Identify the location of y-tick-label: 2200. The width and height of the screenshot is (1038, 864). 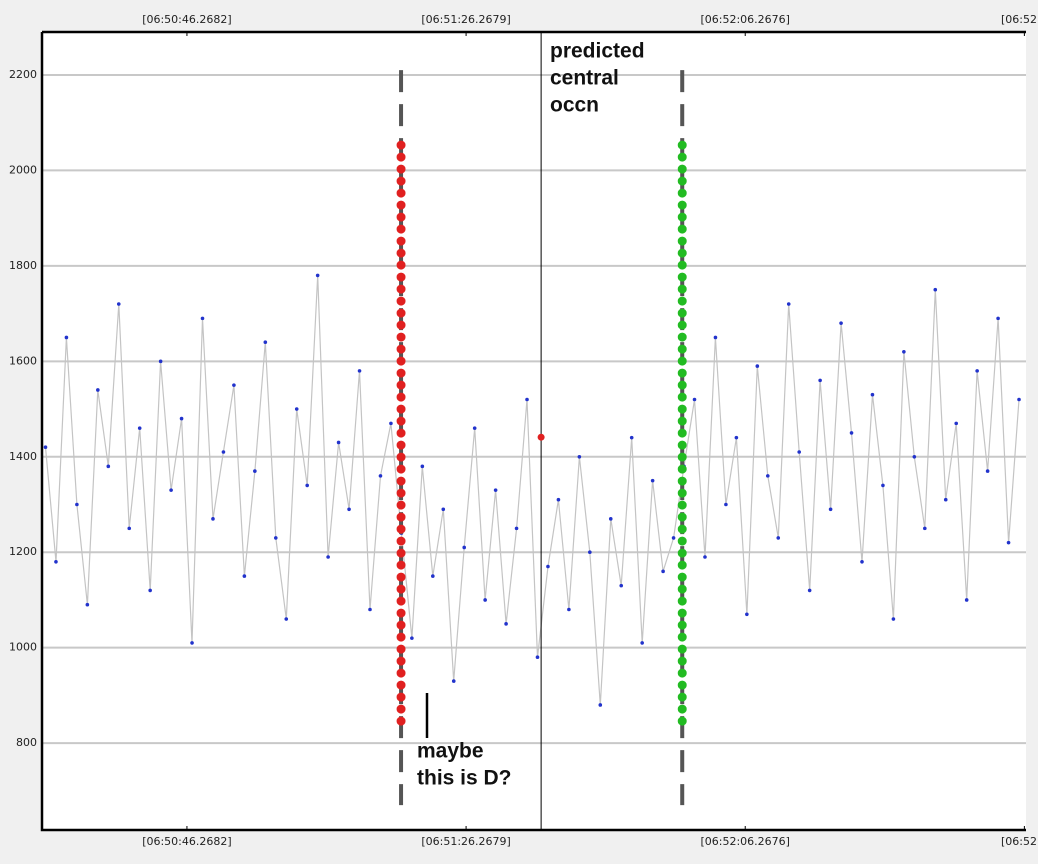
(23, 74).